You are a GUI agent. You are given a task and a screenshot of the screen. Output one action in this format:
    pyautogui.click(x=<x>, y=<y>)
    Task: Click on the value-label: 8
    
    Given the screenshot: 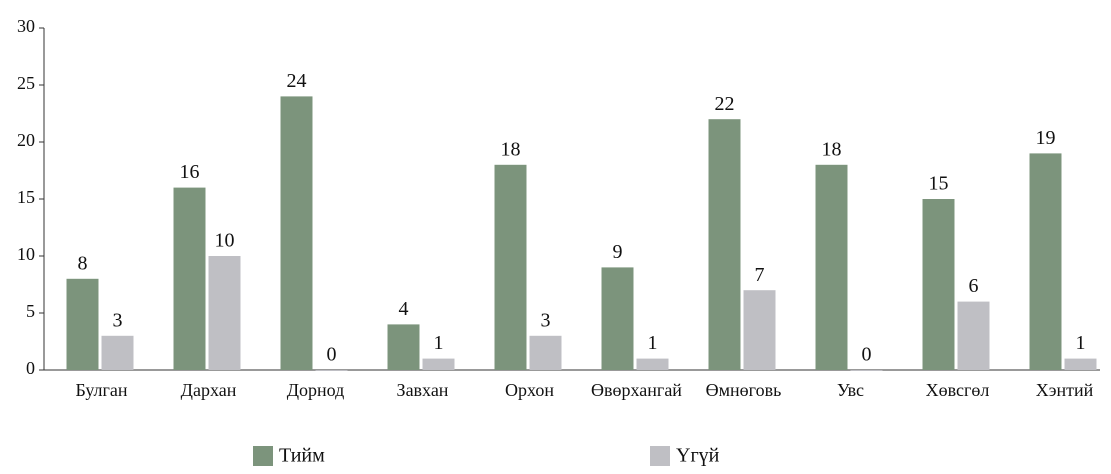 What is the action you would take?
    pyautogui.click(x=83, y=263)
    